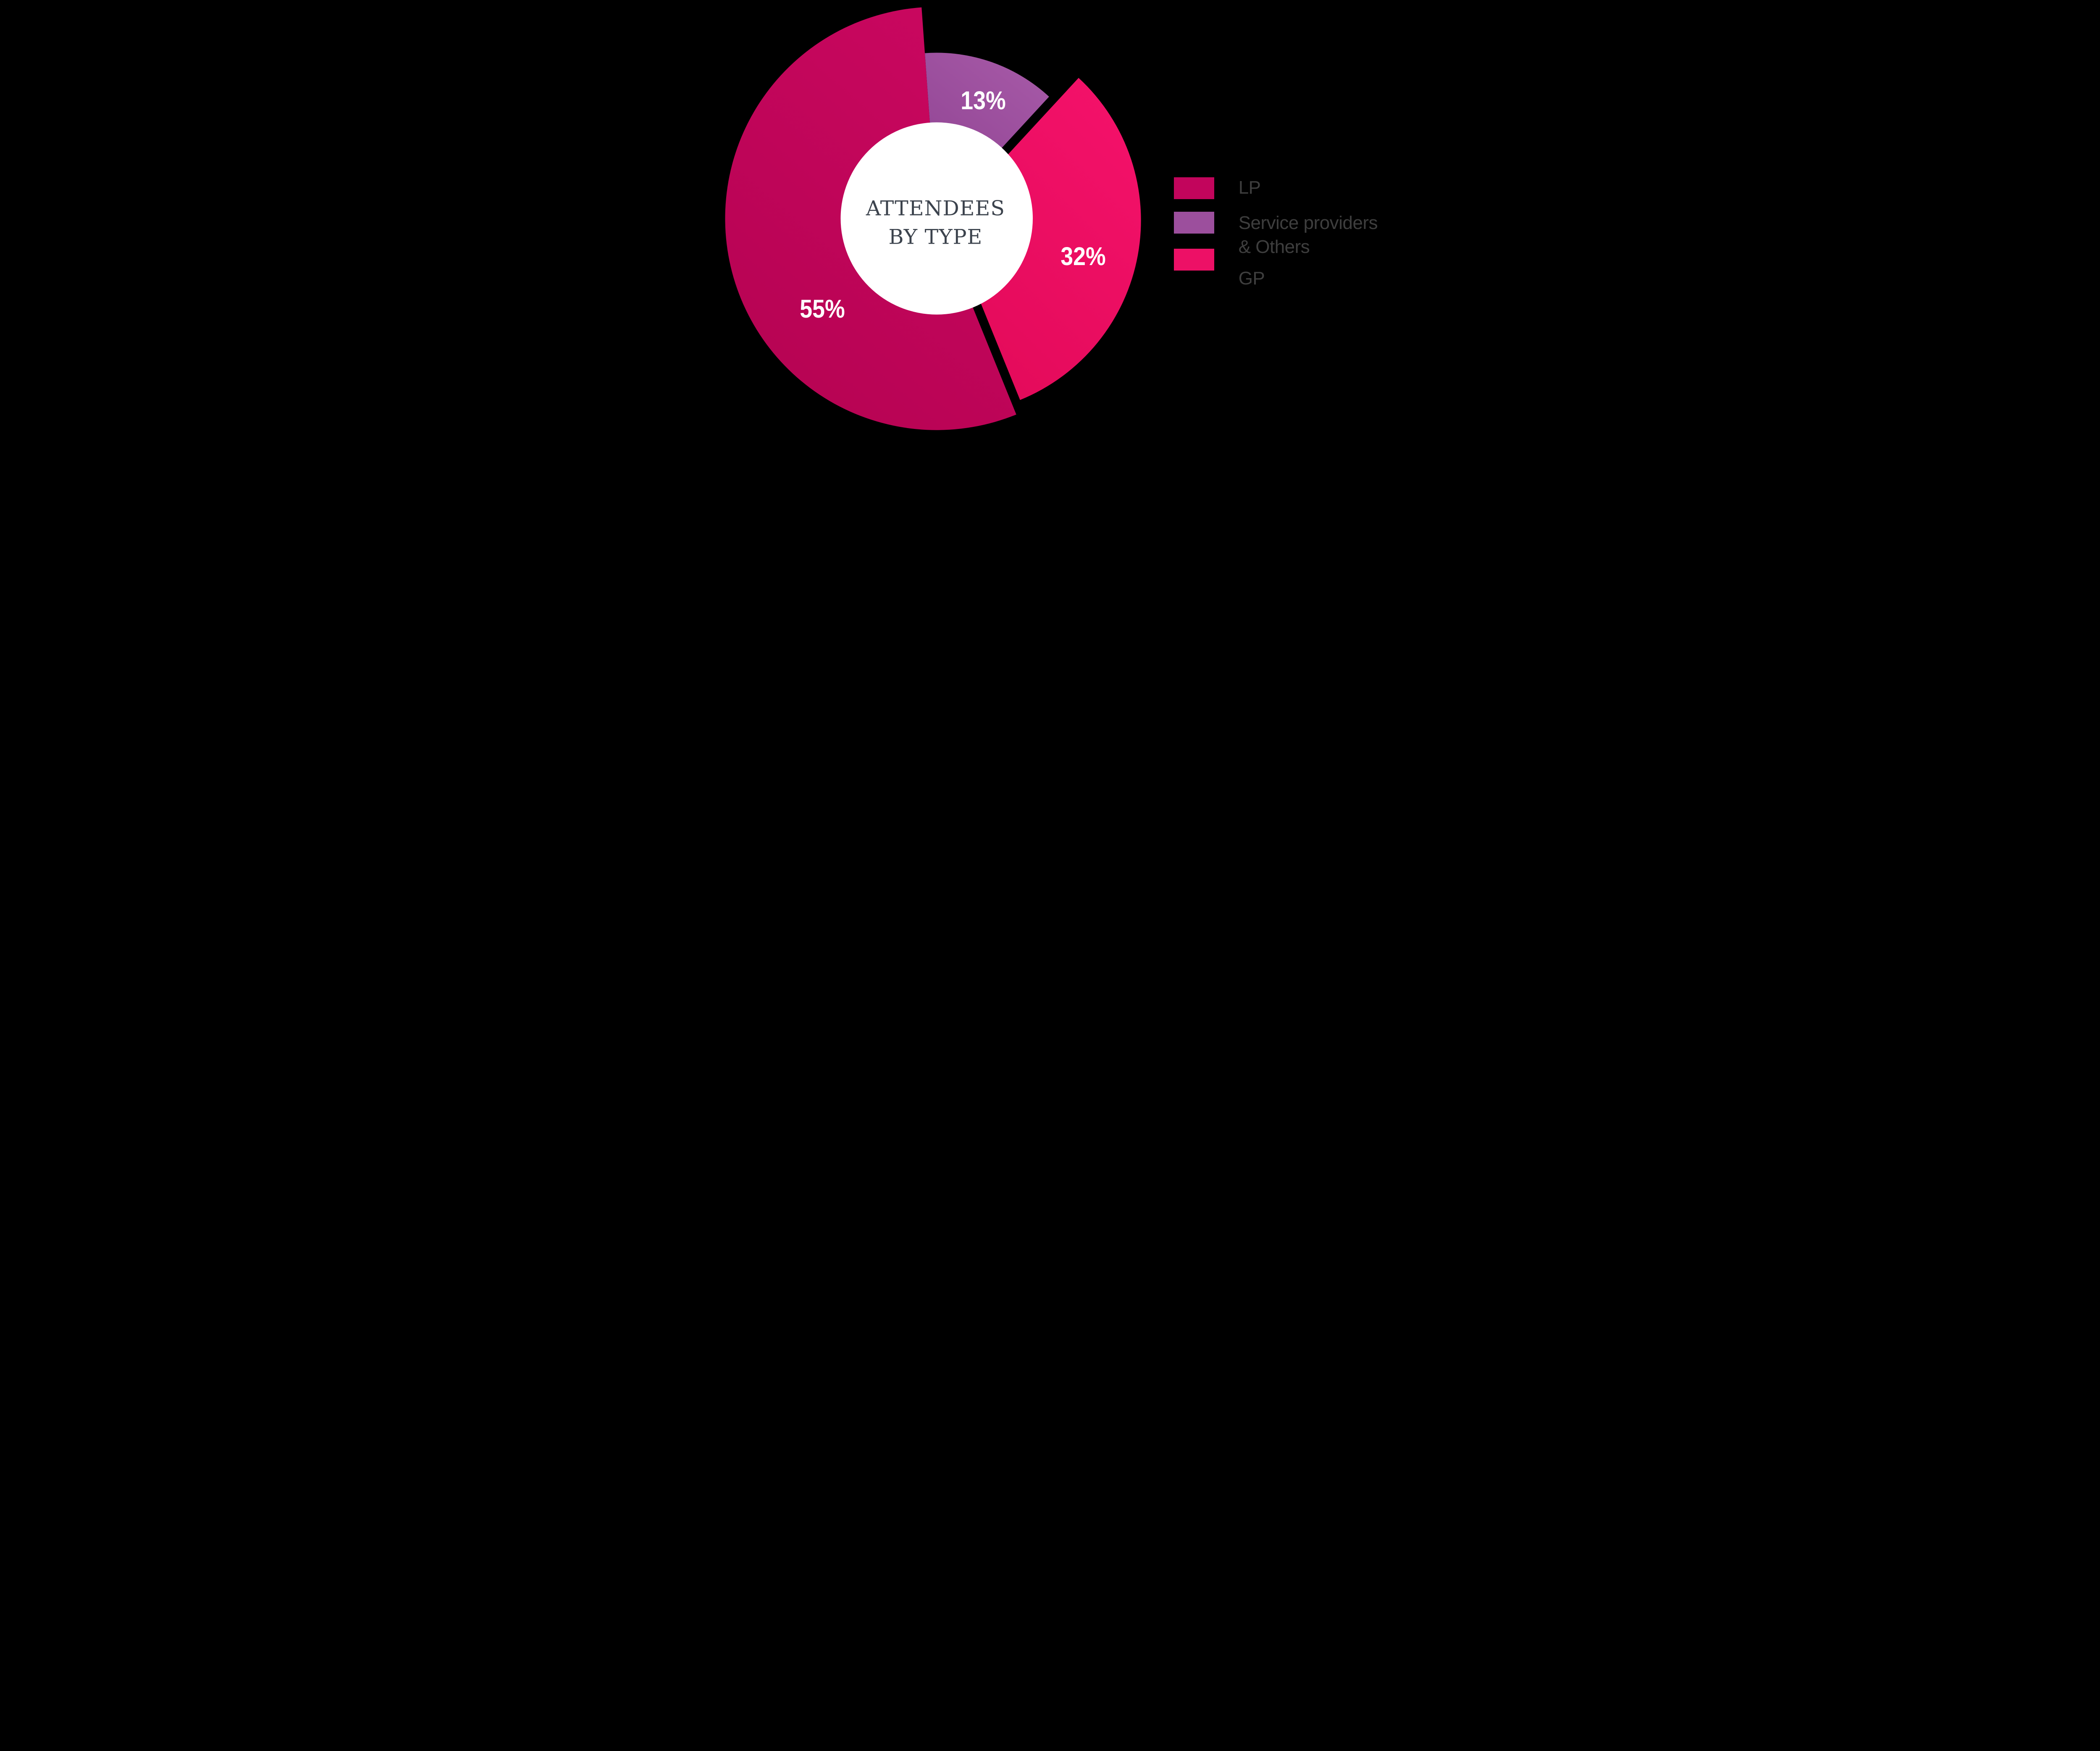 The image size is (2100, 1751). Describe the element at coordinates (1217, 188) in the screenshot. I see `legend-item-lp: LP` at that location.